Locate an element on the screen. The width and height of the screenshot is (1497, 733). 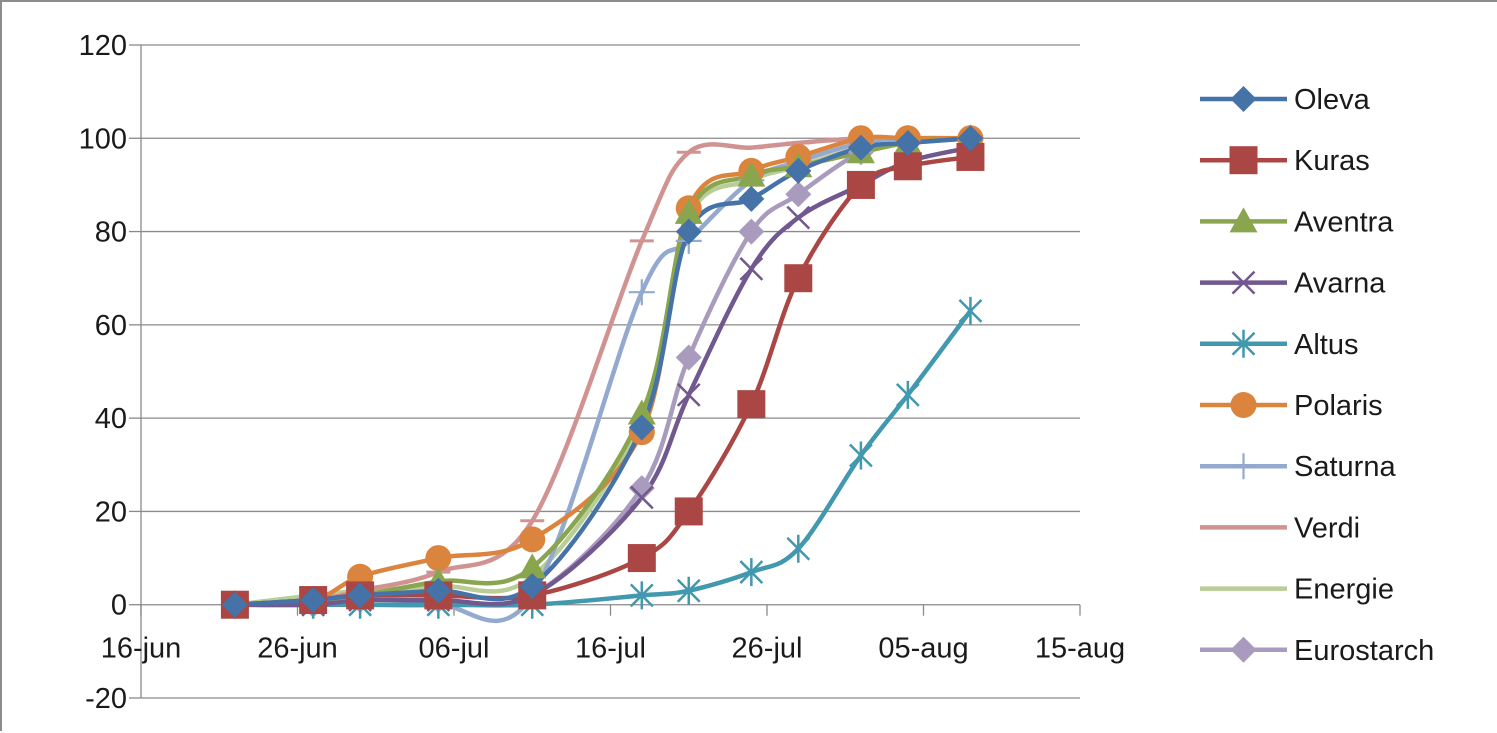
y-tick-label: 0 is located at coordinates (119, 606).